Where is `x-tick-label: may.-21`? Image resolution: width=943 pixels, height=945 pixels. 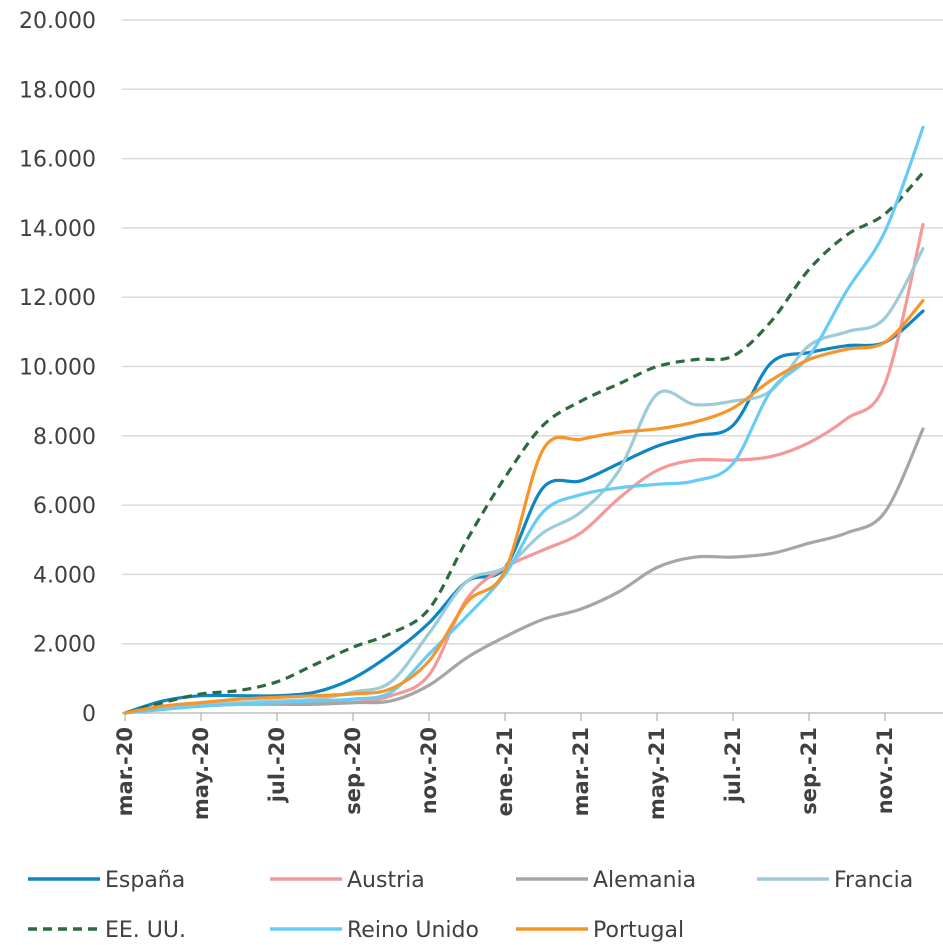
x-tick-label: may.-21 is located at coordinates (657, 773).